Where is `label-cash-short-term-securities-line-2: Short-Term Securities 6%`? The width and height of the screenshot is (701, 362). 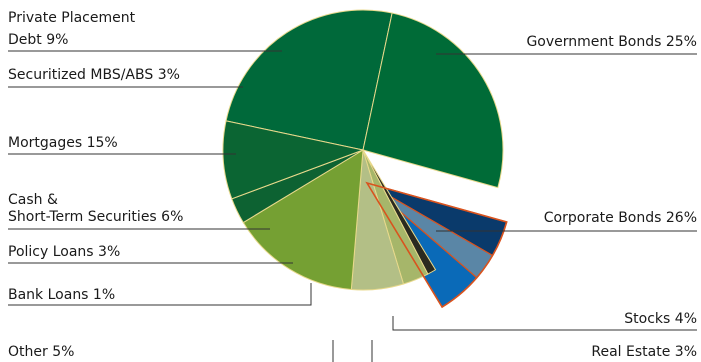
label-cash-short-term-securities-line-2: Short-Term Securities 6% is located at coordinates (95, 217).